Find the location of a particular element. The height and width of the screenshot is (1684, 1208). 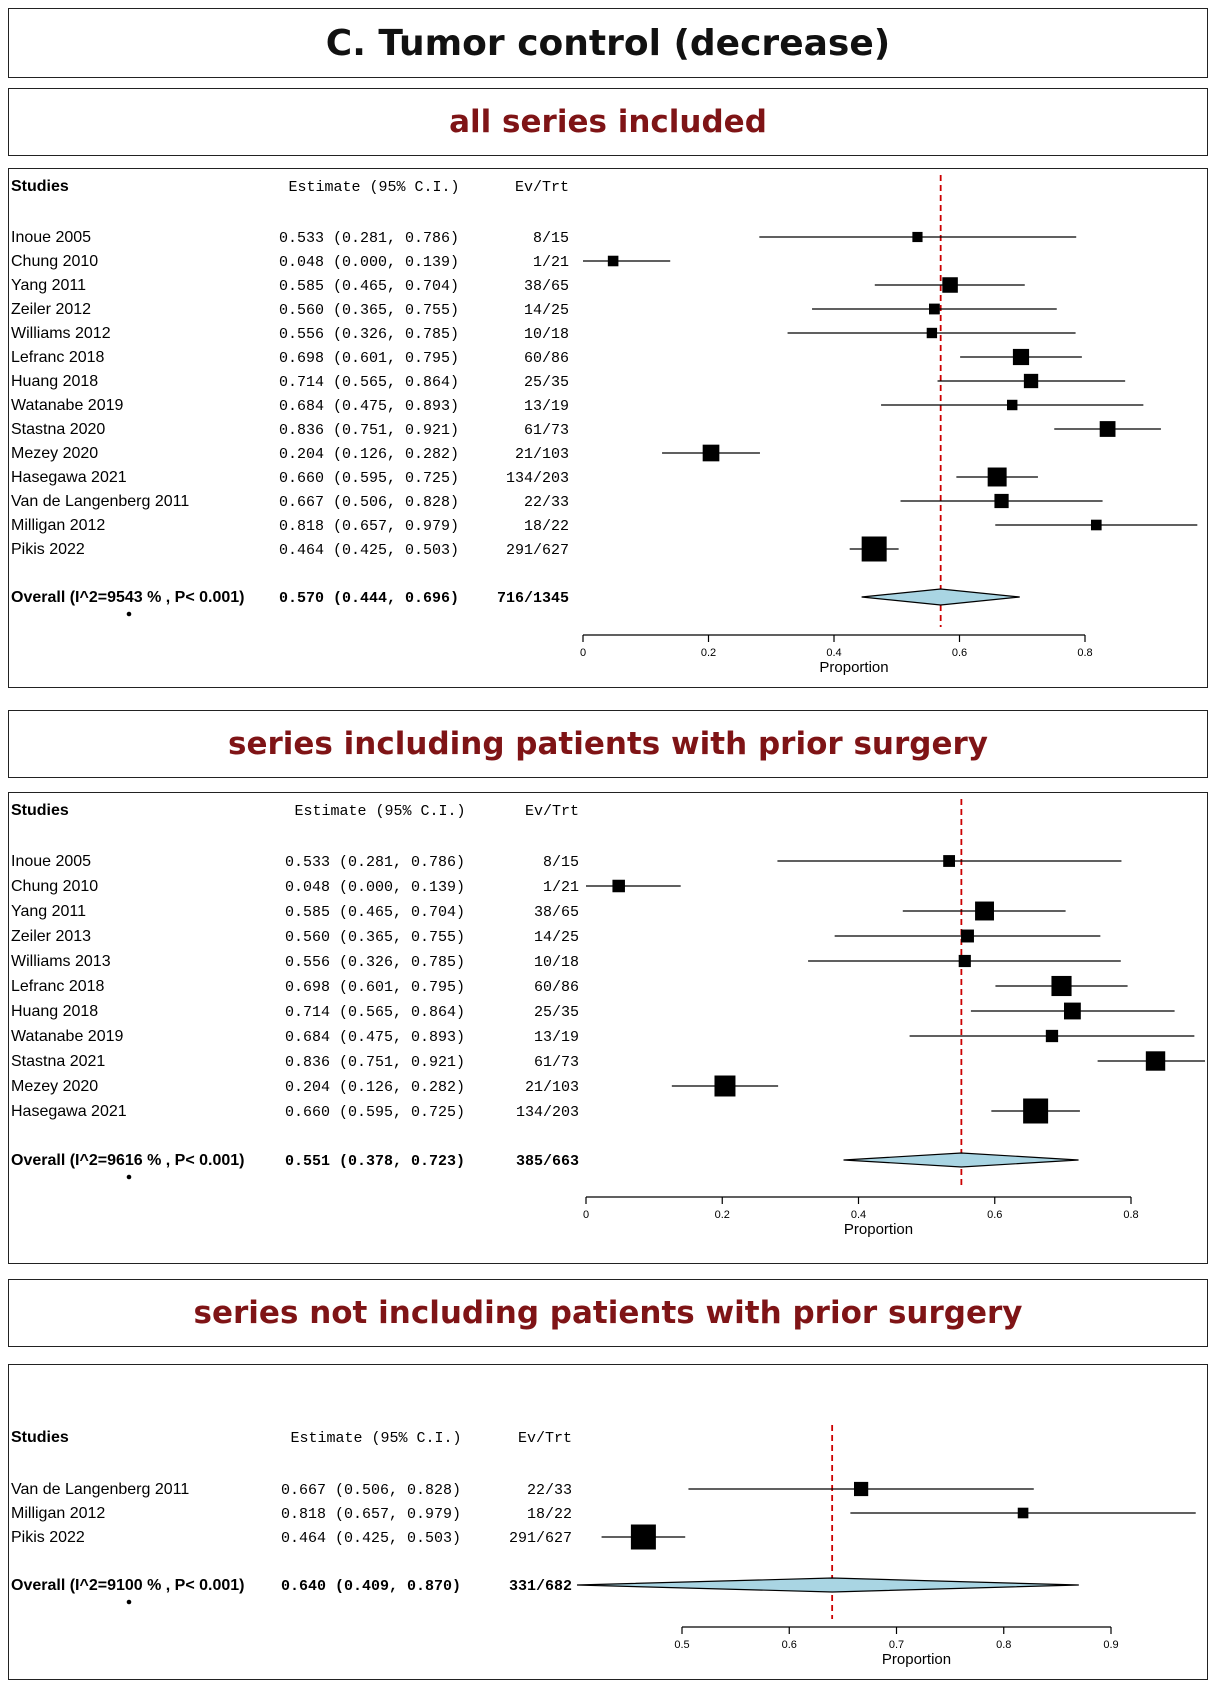

study-estimate: 0.714 (0.565, 0.864) is located at coordinates (375, 1012).